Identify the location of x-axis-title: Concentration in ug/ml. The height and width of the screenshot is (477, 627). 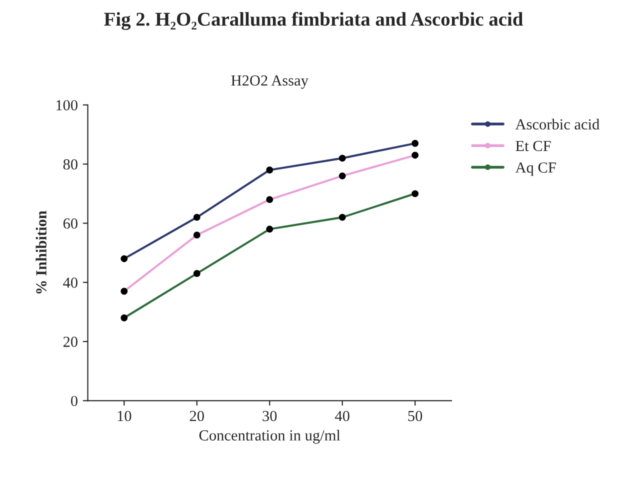
(269, 437).